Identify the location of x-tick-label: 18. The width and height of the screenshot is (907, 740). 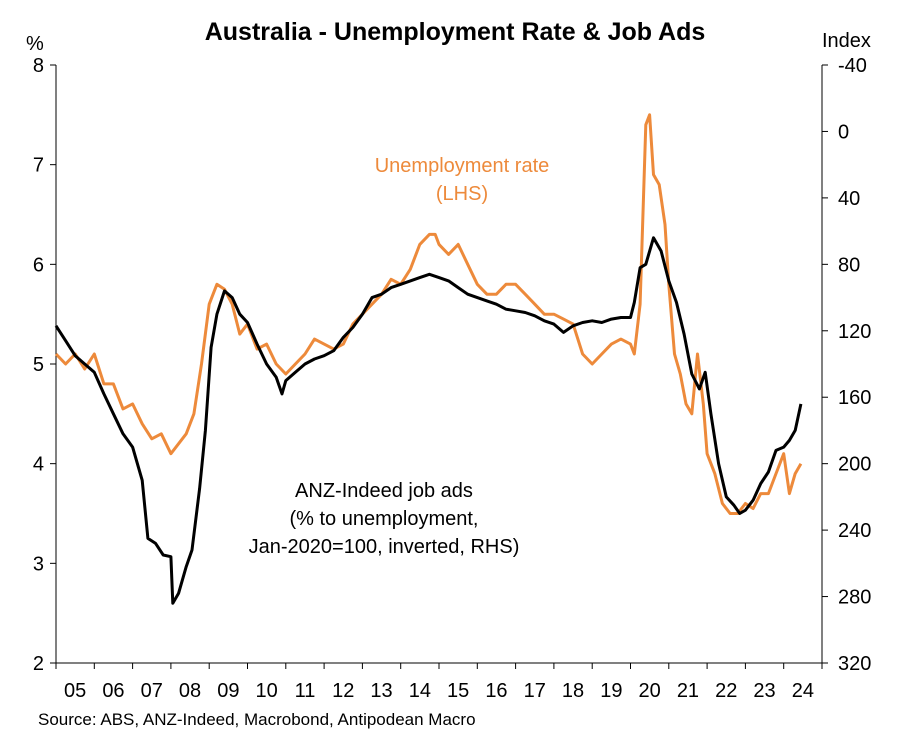
(573, 691).